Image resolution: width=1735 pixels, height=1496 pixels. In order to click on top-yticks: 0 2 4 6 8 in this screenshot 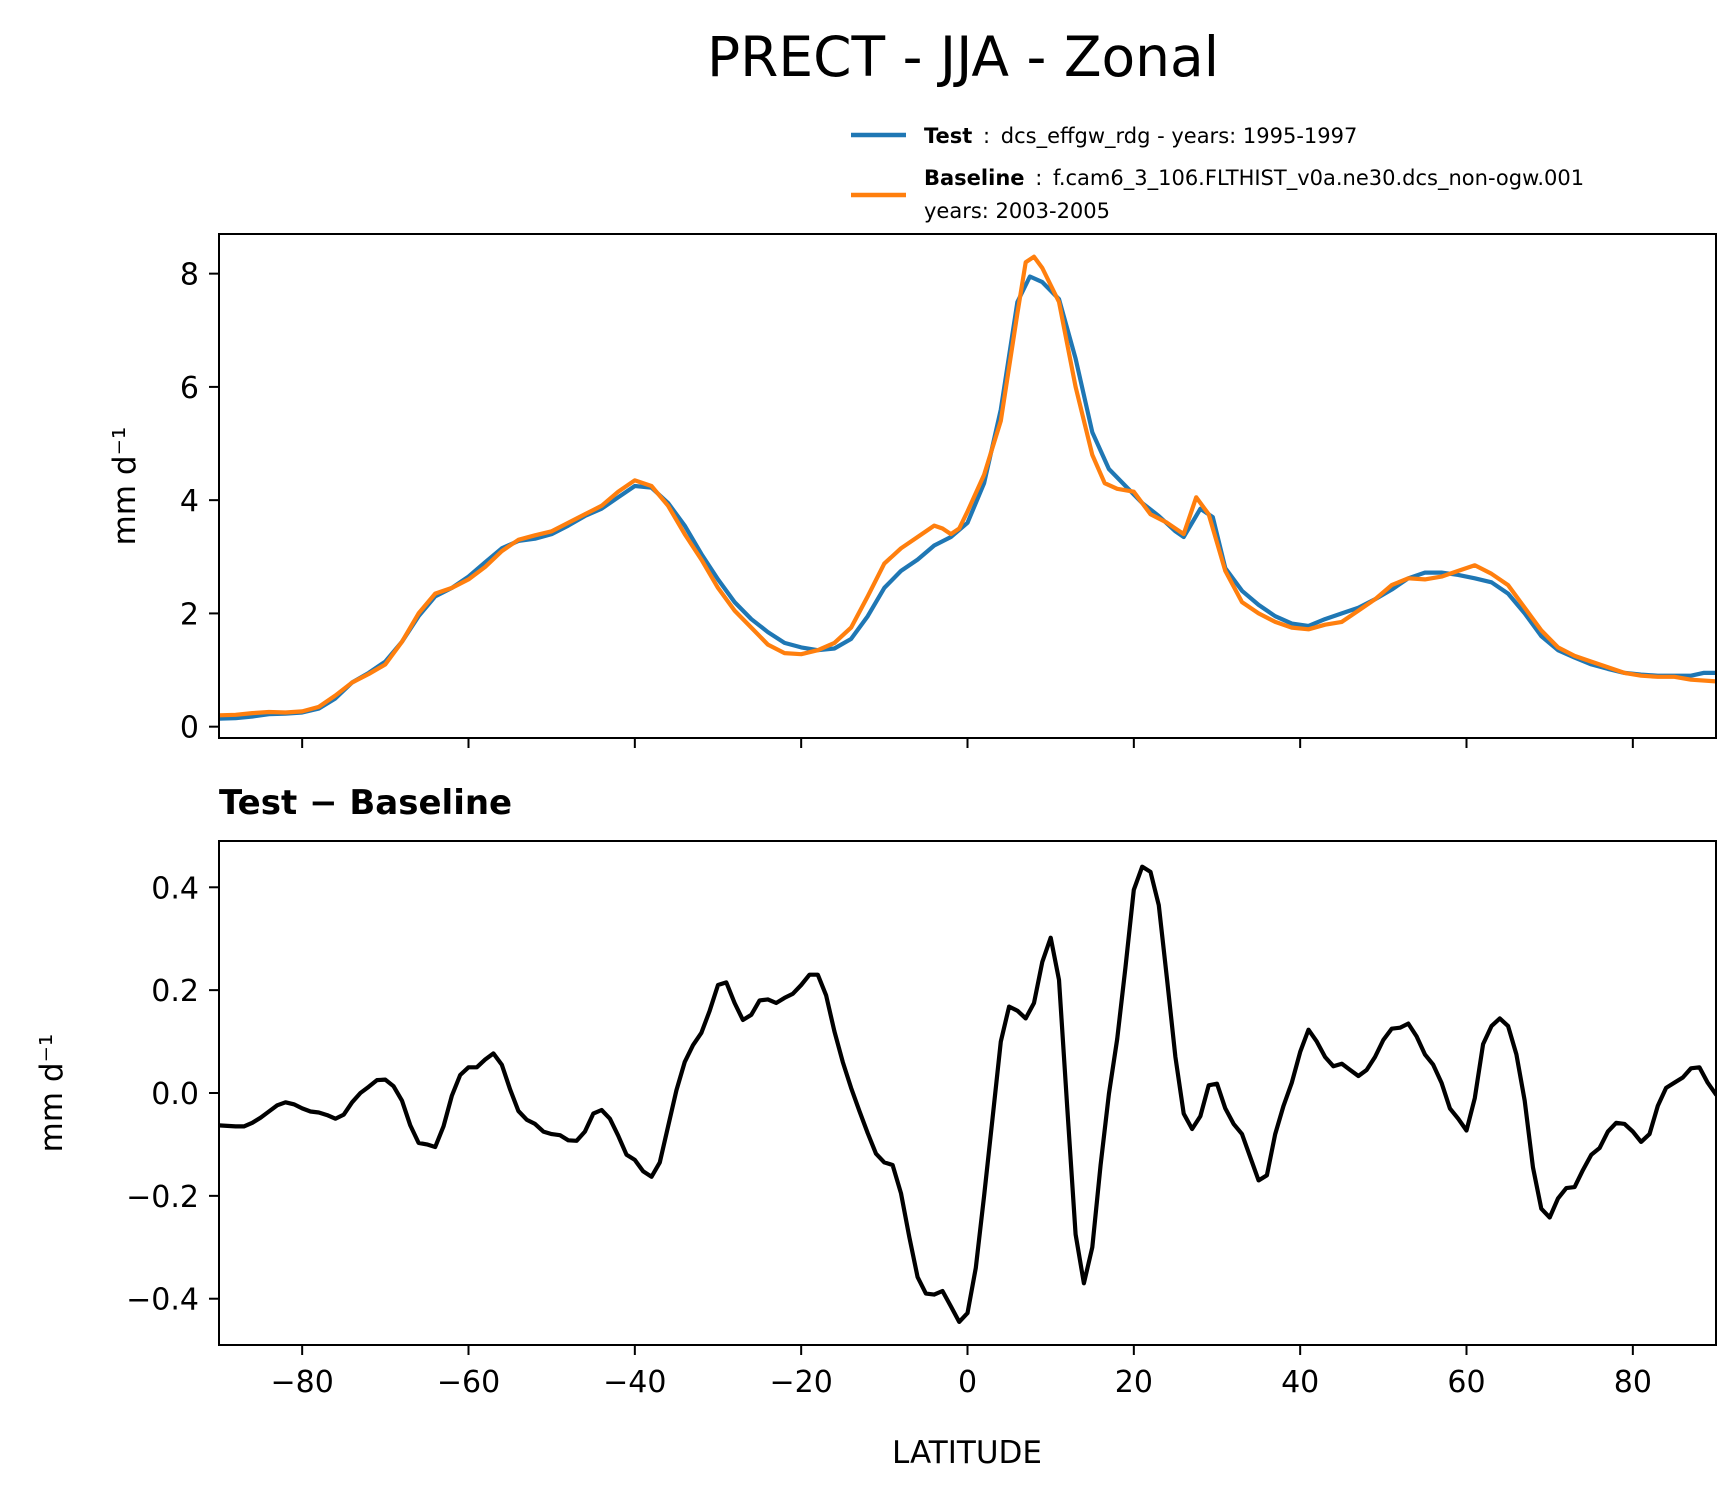, I will do `click(199, 502)`.